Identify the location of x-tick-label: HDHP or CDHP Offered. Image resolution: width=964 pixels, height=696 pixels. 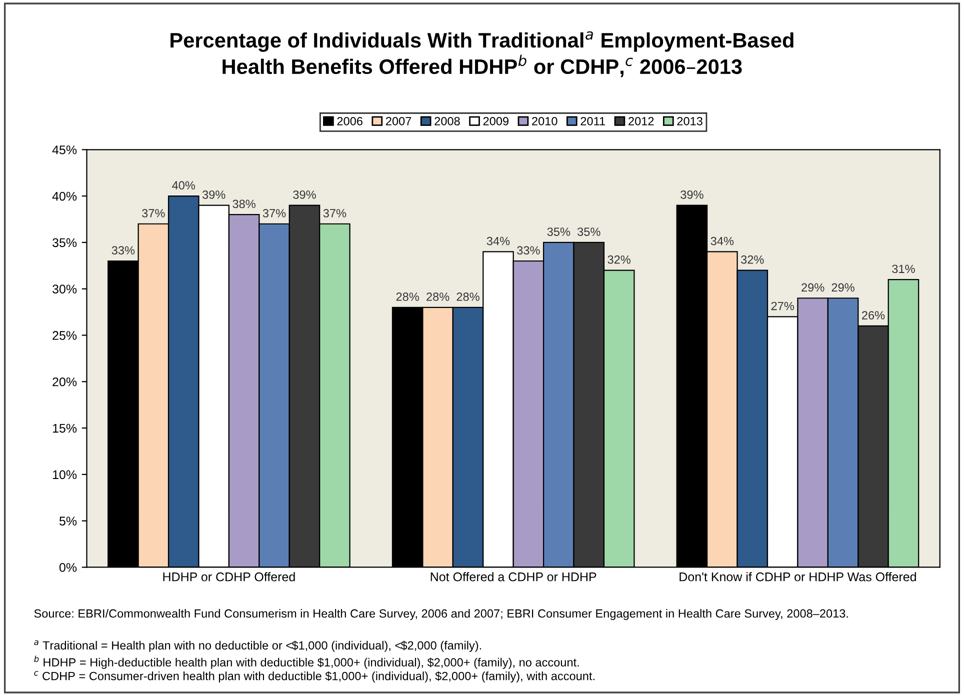
(229, 577).